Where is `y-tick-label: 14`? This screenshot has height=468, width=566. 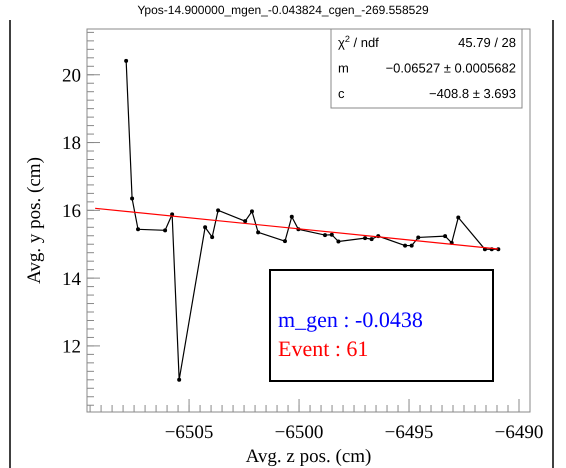
y-tick-label: 14 is located at coordinates (72, 279).